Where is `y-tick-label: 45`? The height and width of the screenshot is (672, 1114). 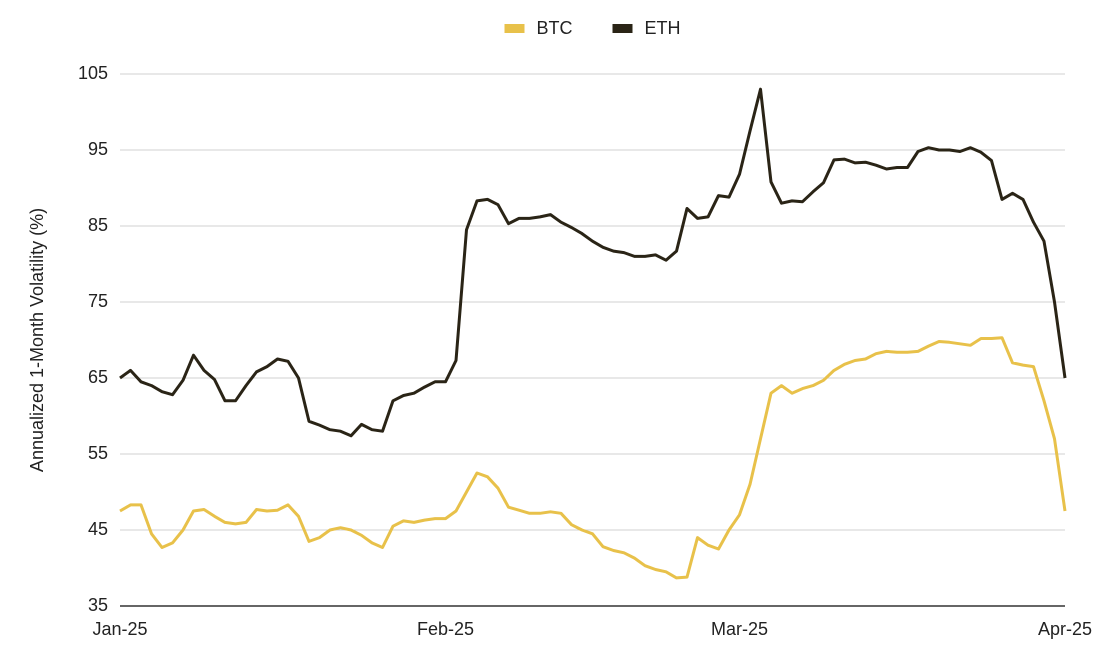 y-tick-label: 45 is located at coordinates (98, 529).